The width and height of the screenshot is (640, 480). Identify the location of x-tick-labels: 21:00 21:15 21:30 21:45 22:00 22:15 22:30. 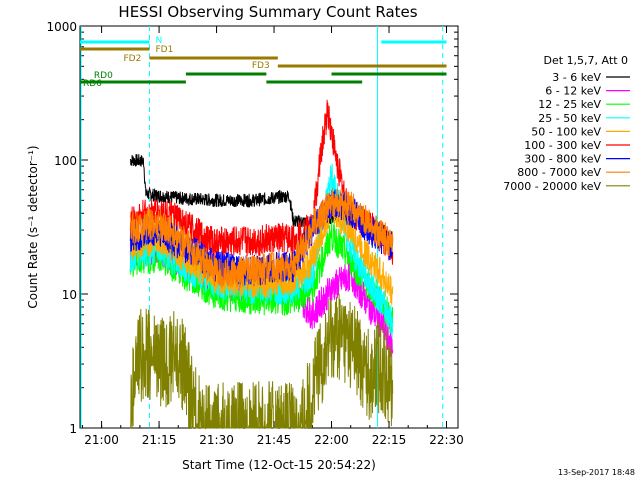
(274, 440).